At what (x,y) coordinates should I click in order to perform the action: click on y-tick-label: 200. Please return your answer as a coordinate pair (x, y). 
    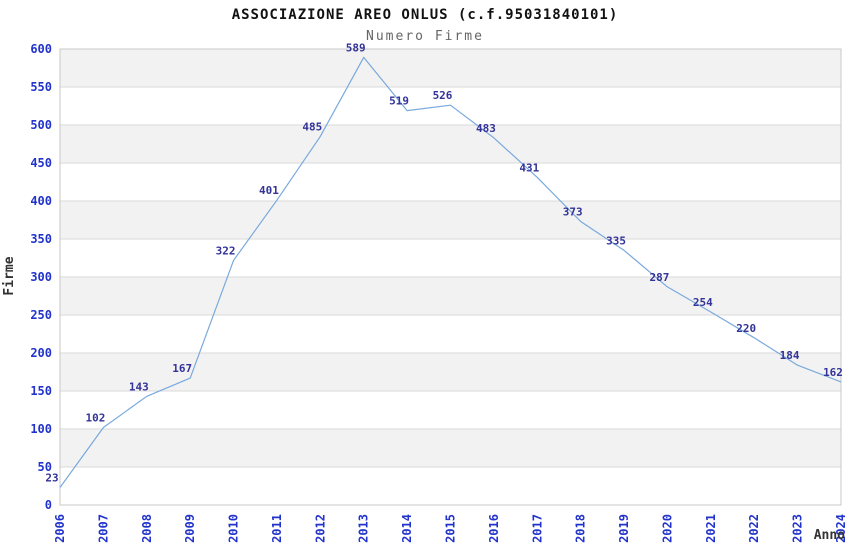
    Looking at the image, I should click on (41, 353).